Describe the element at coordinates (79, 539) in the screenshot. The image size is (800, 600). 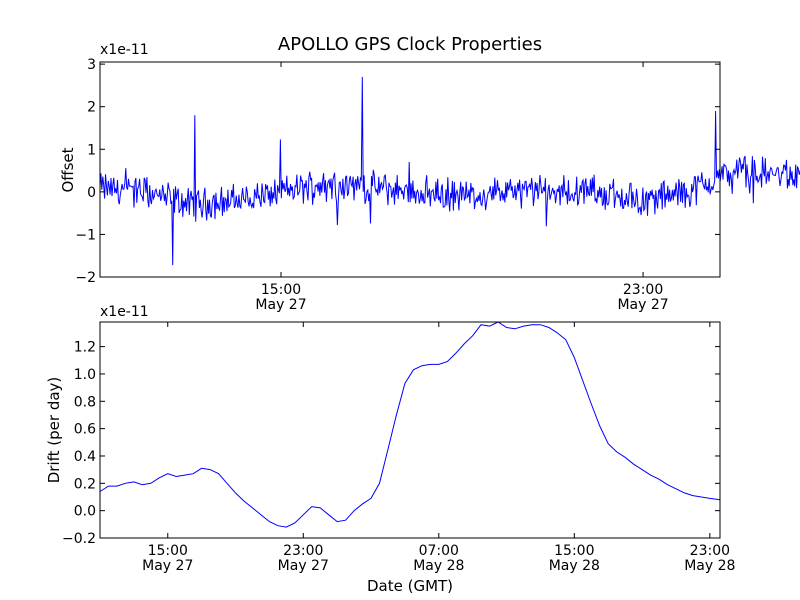
I see `drift-ytick-label: −0.2` at that location.